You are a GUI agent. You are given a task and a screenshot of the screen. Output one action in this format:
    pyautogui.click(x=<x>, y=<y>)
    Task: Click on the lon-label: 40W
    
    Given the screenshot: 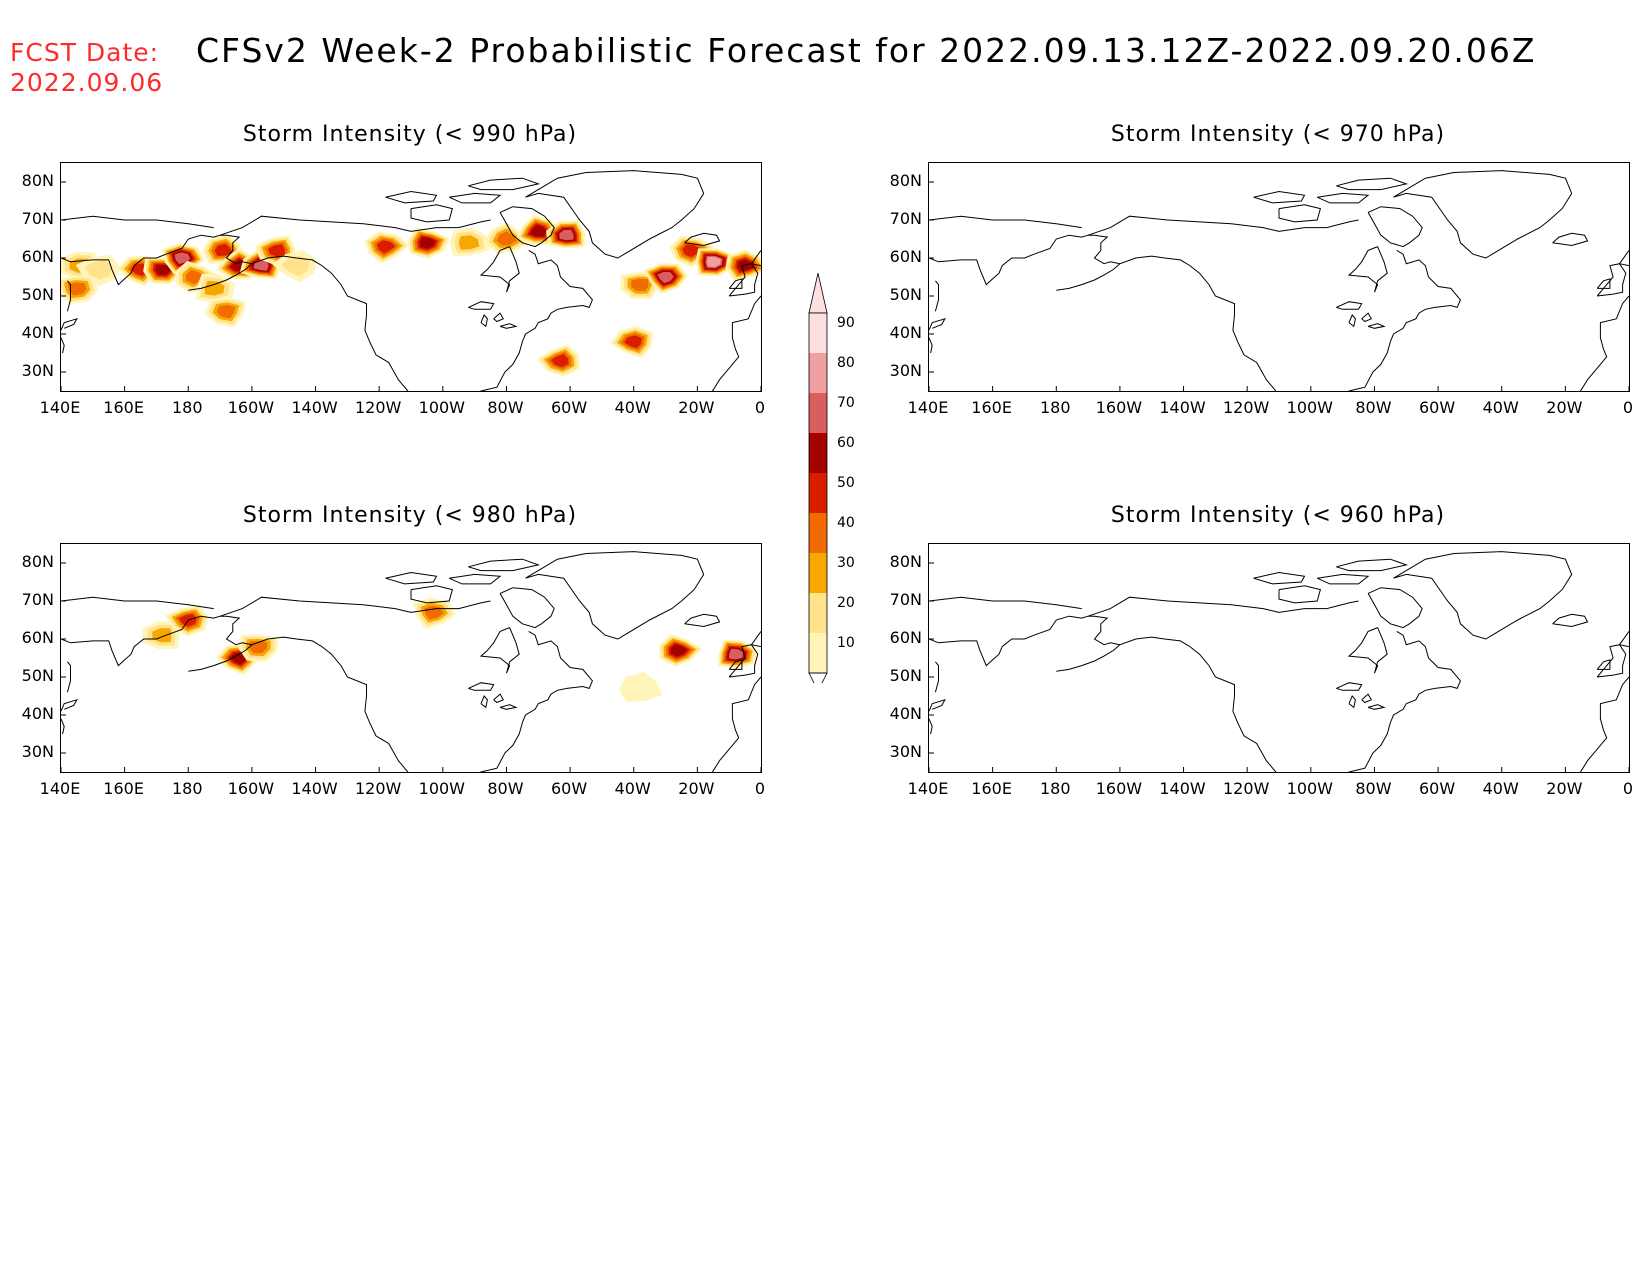 What is the action you would take?
    pyautogui.click(x=632, y=788)
    